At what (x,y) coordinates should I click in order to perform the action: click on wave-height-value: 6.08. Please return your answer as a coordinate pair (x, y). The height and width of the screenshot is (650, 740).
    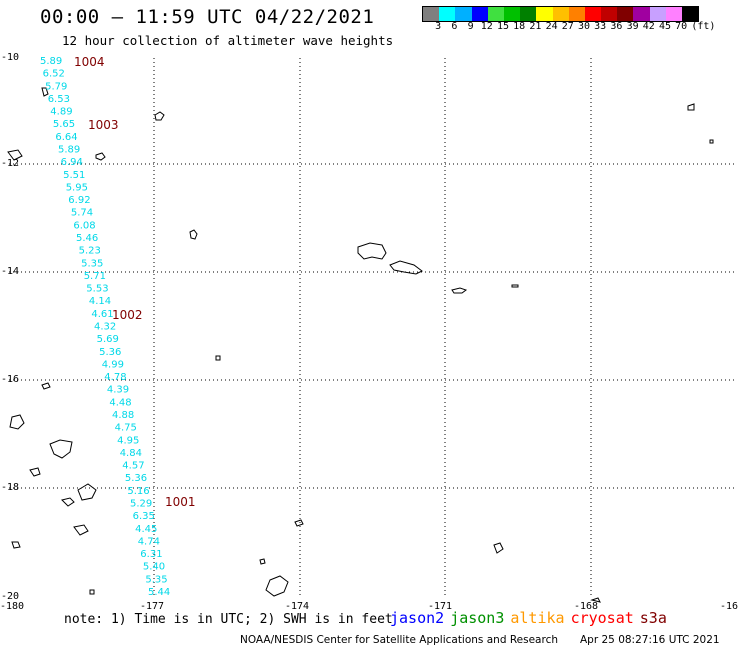
    Looking at the image, I should click on (84, 225).